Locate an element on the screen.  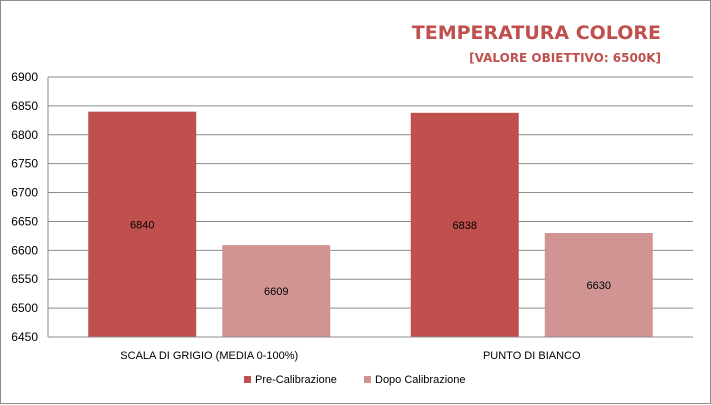
y-tick-label: 6450 is located at coordinates (24, 337).